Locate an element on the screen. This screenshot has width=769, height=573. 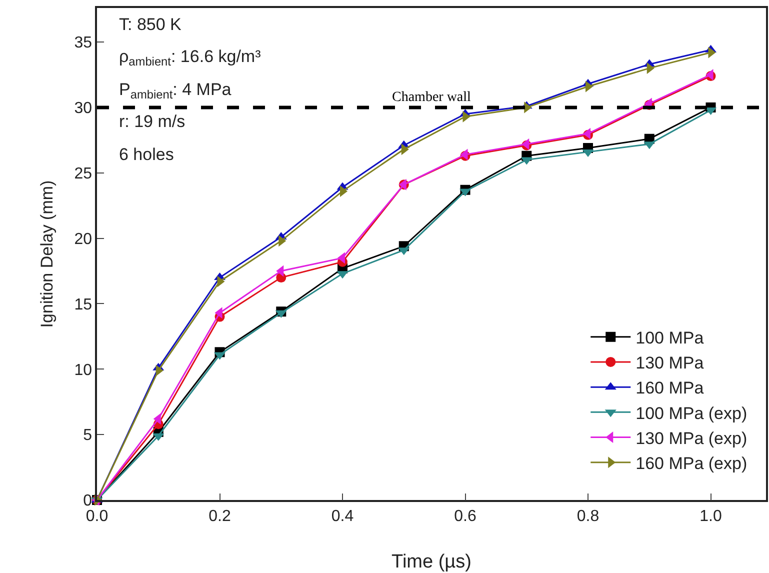
y-axis-title: Ignition Delay (mm) is located at coordinates (47, 254).